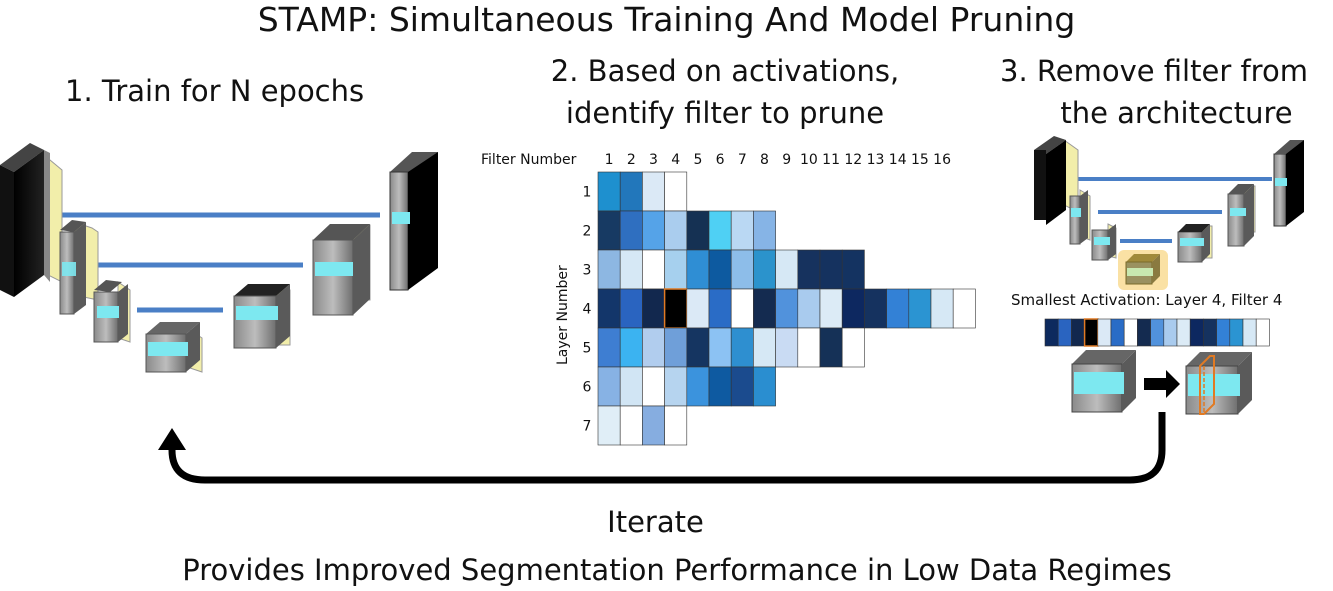 This screenshot has height=591, width=1333. Describe the element at coordinates (413, 221) in the screenshot. I see `output-block` at that location.